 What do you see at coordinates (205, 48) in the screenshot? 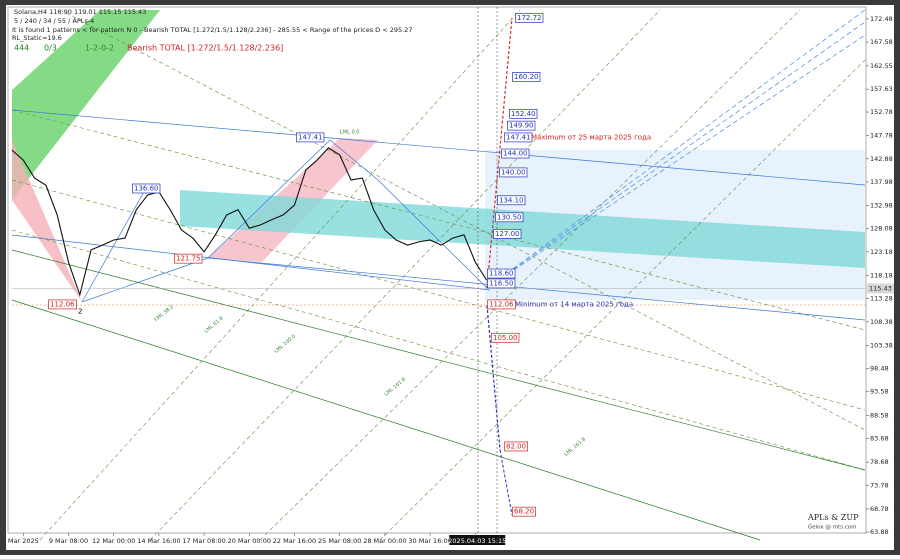
I see `pattern-name: Bearish TOTAL [1.272/1.5/1.128/2.236]` at bounding box center [205, 48].